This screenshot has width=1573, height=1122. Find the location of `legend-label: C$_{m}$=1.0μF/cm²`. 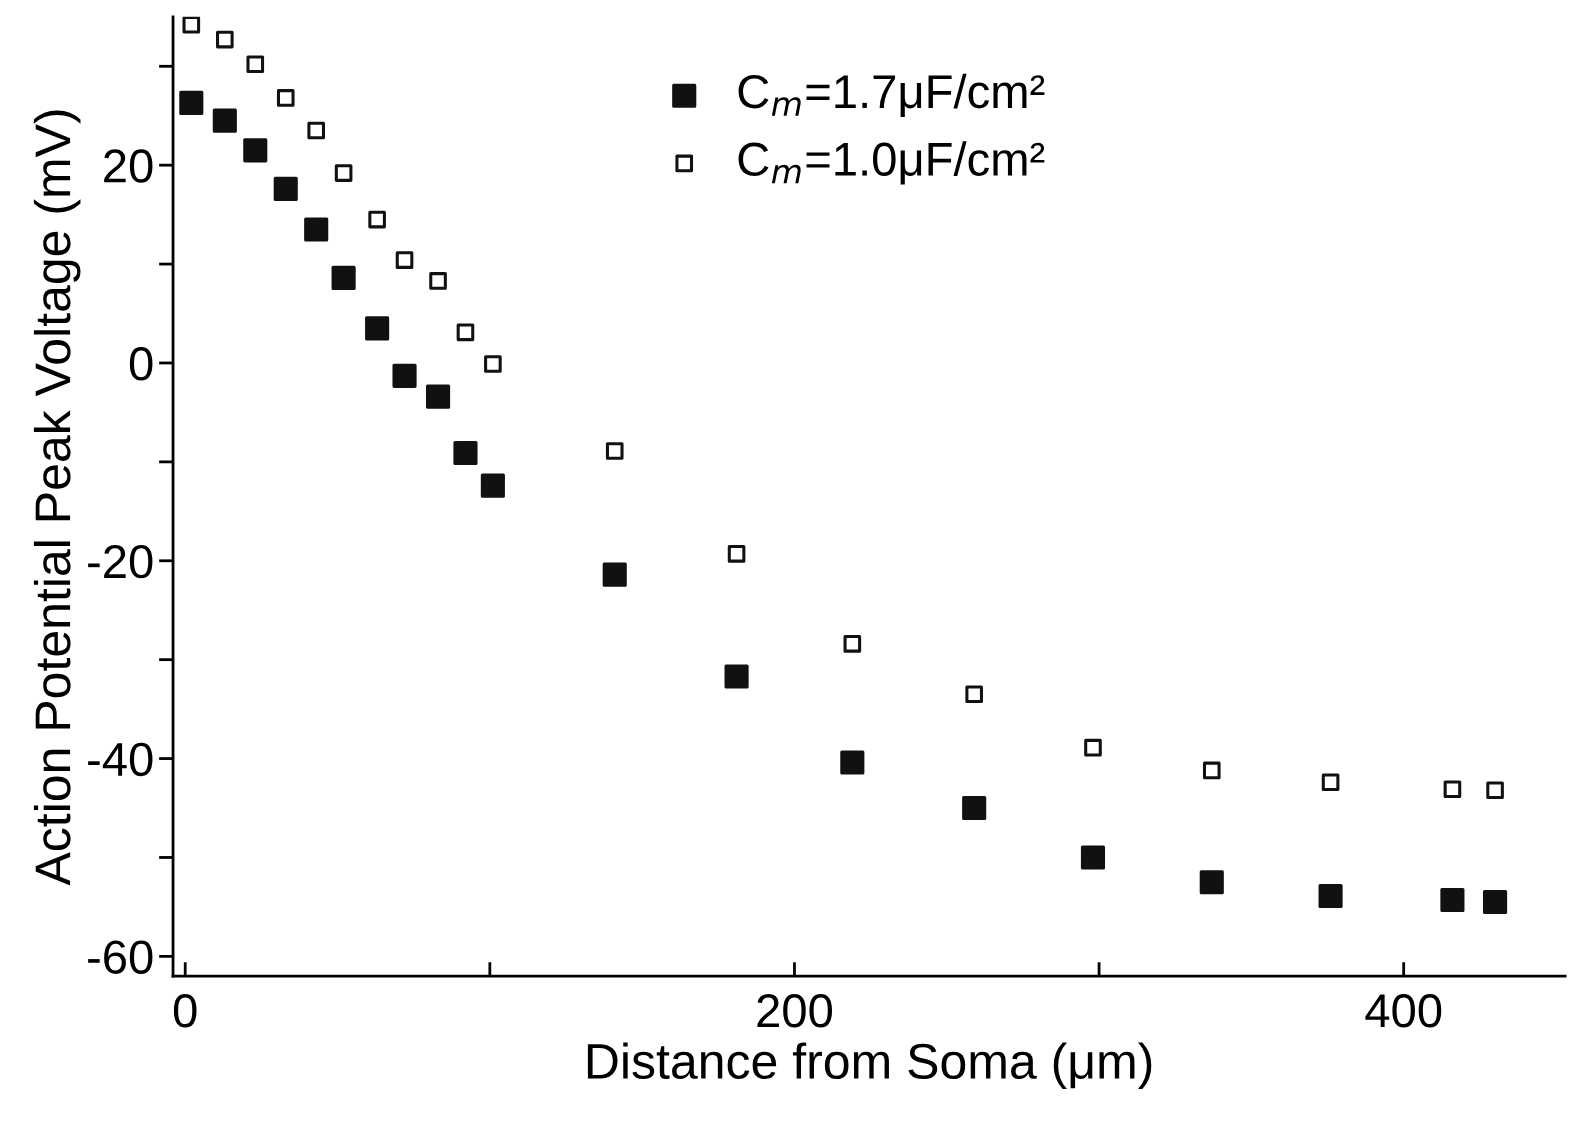

legend-label: C$_{m}$=1.0μF/cm² is located at coordinates (891, 163).